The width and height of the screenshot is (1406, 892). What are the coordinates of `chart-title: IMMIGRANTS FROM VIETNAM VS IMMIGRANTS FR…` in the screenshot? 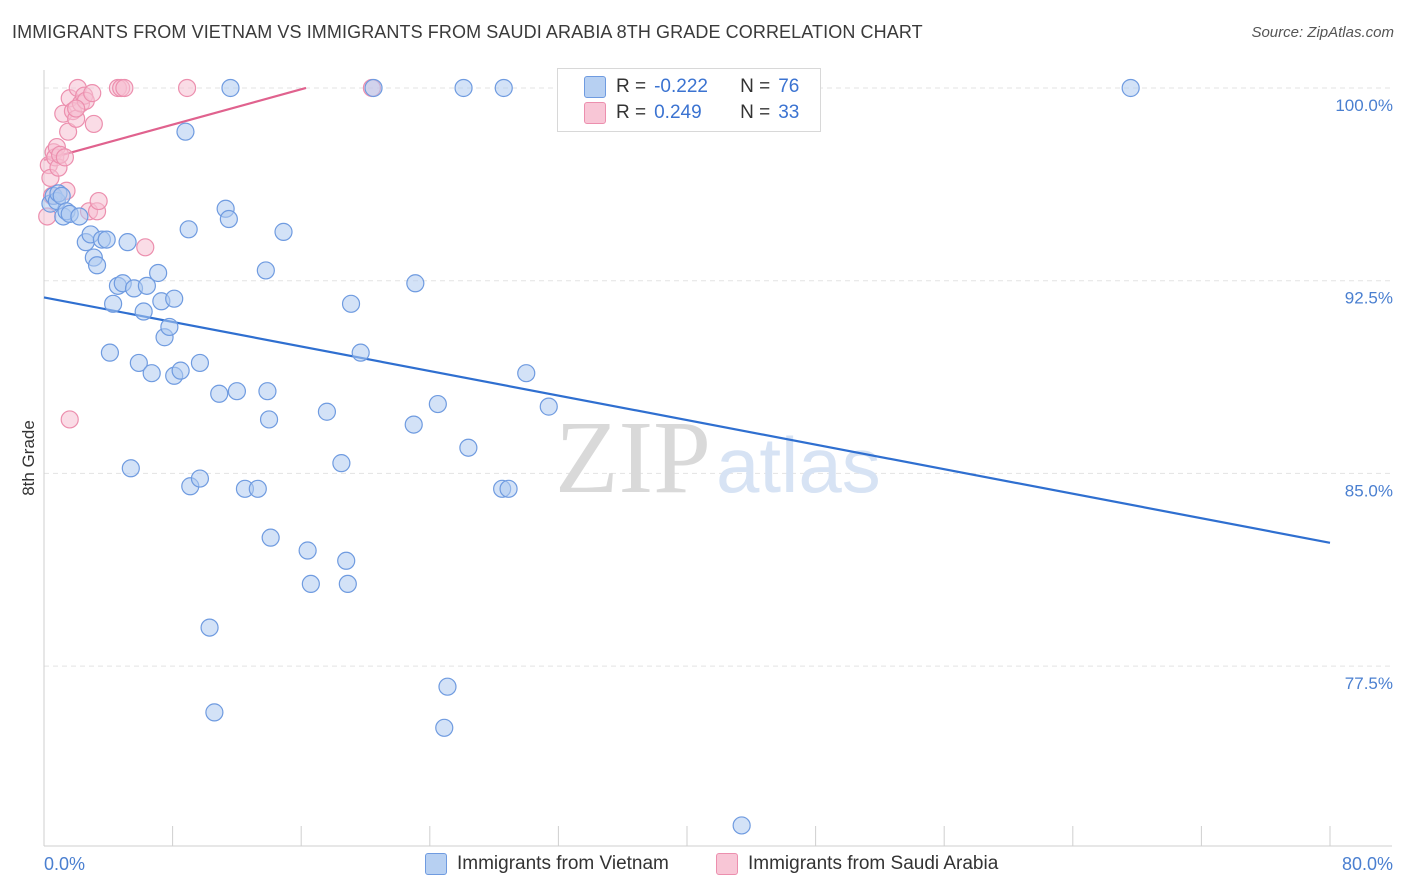 It's located at (467, 32).